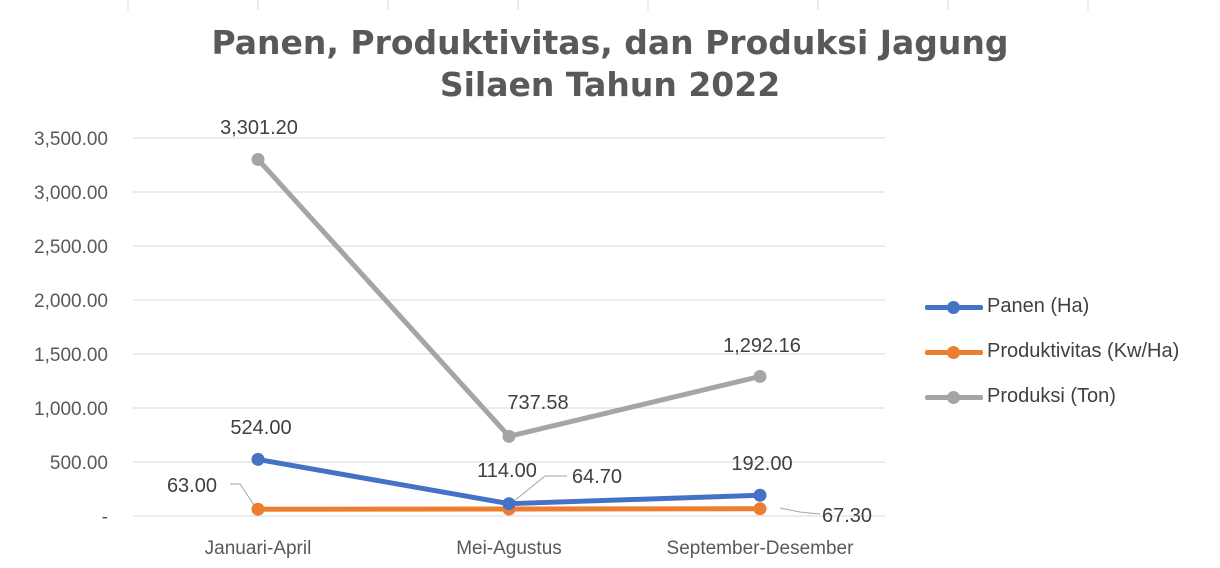 The height and width of the screenshot is (568, 1220). I want to click on legend-swatch-produktivitas, so click(954, 352).